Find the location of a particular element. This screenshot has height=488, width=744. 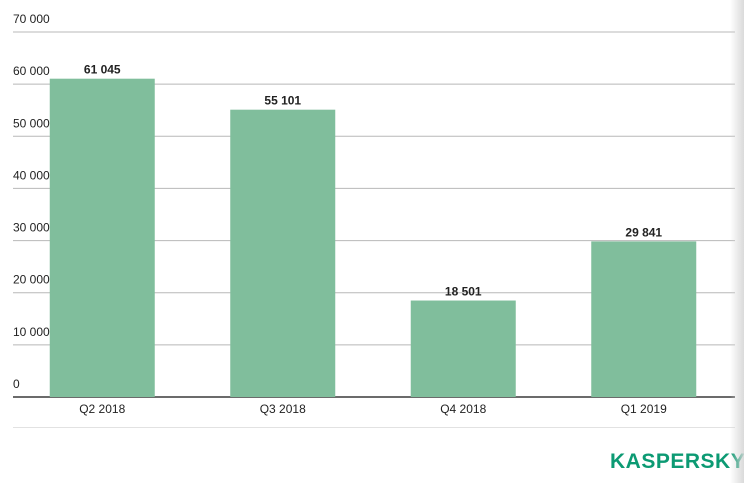

data-label: 18 501 is located at coordinates (463, 292).